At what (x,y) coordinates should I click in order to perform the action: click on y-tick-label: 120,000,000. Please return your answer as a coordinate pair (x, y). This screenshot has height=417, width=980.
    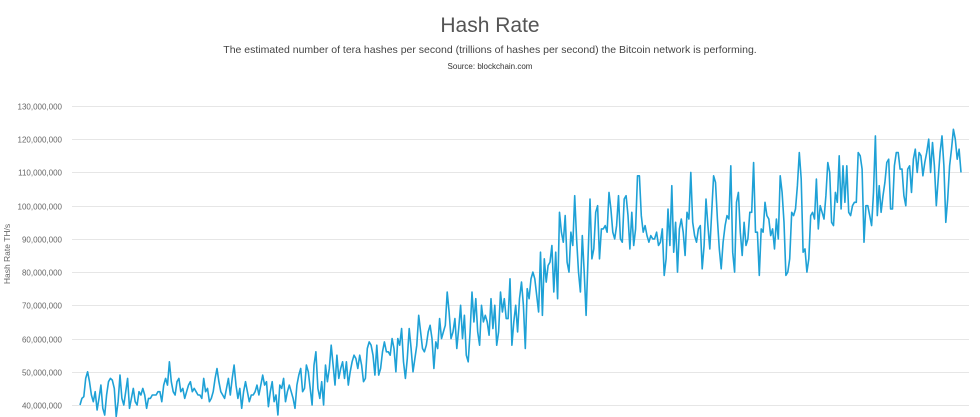
    Looking at the image, I should click on (40, 140).